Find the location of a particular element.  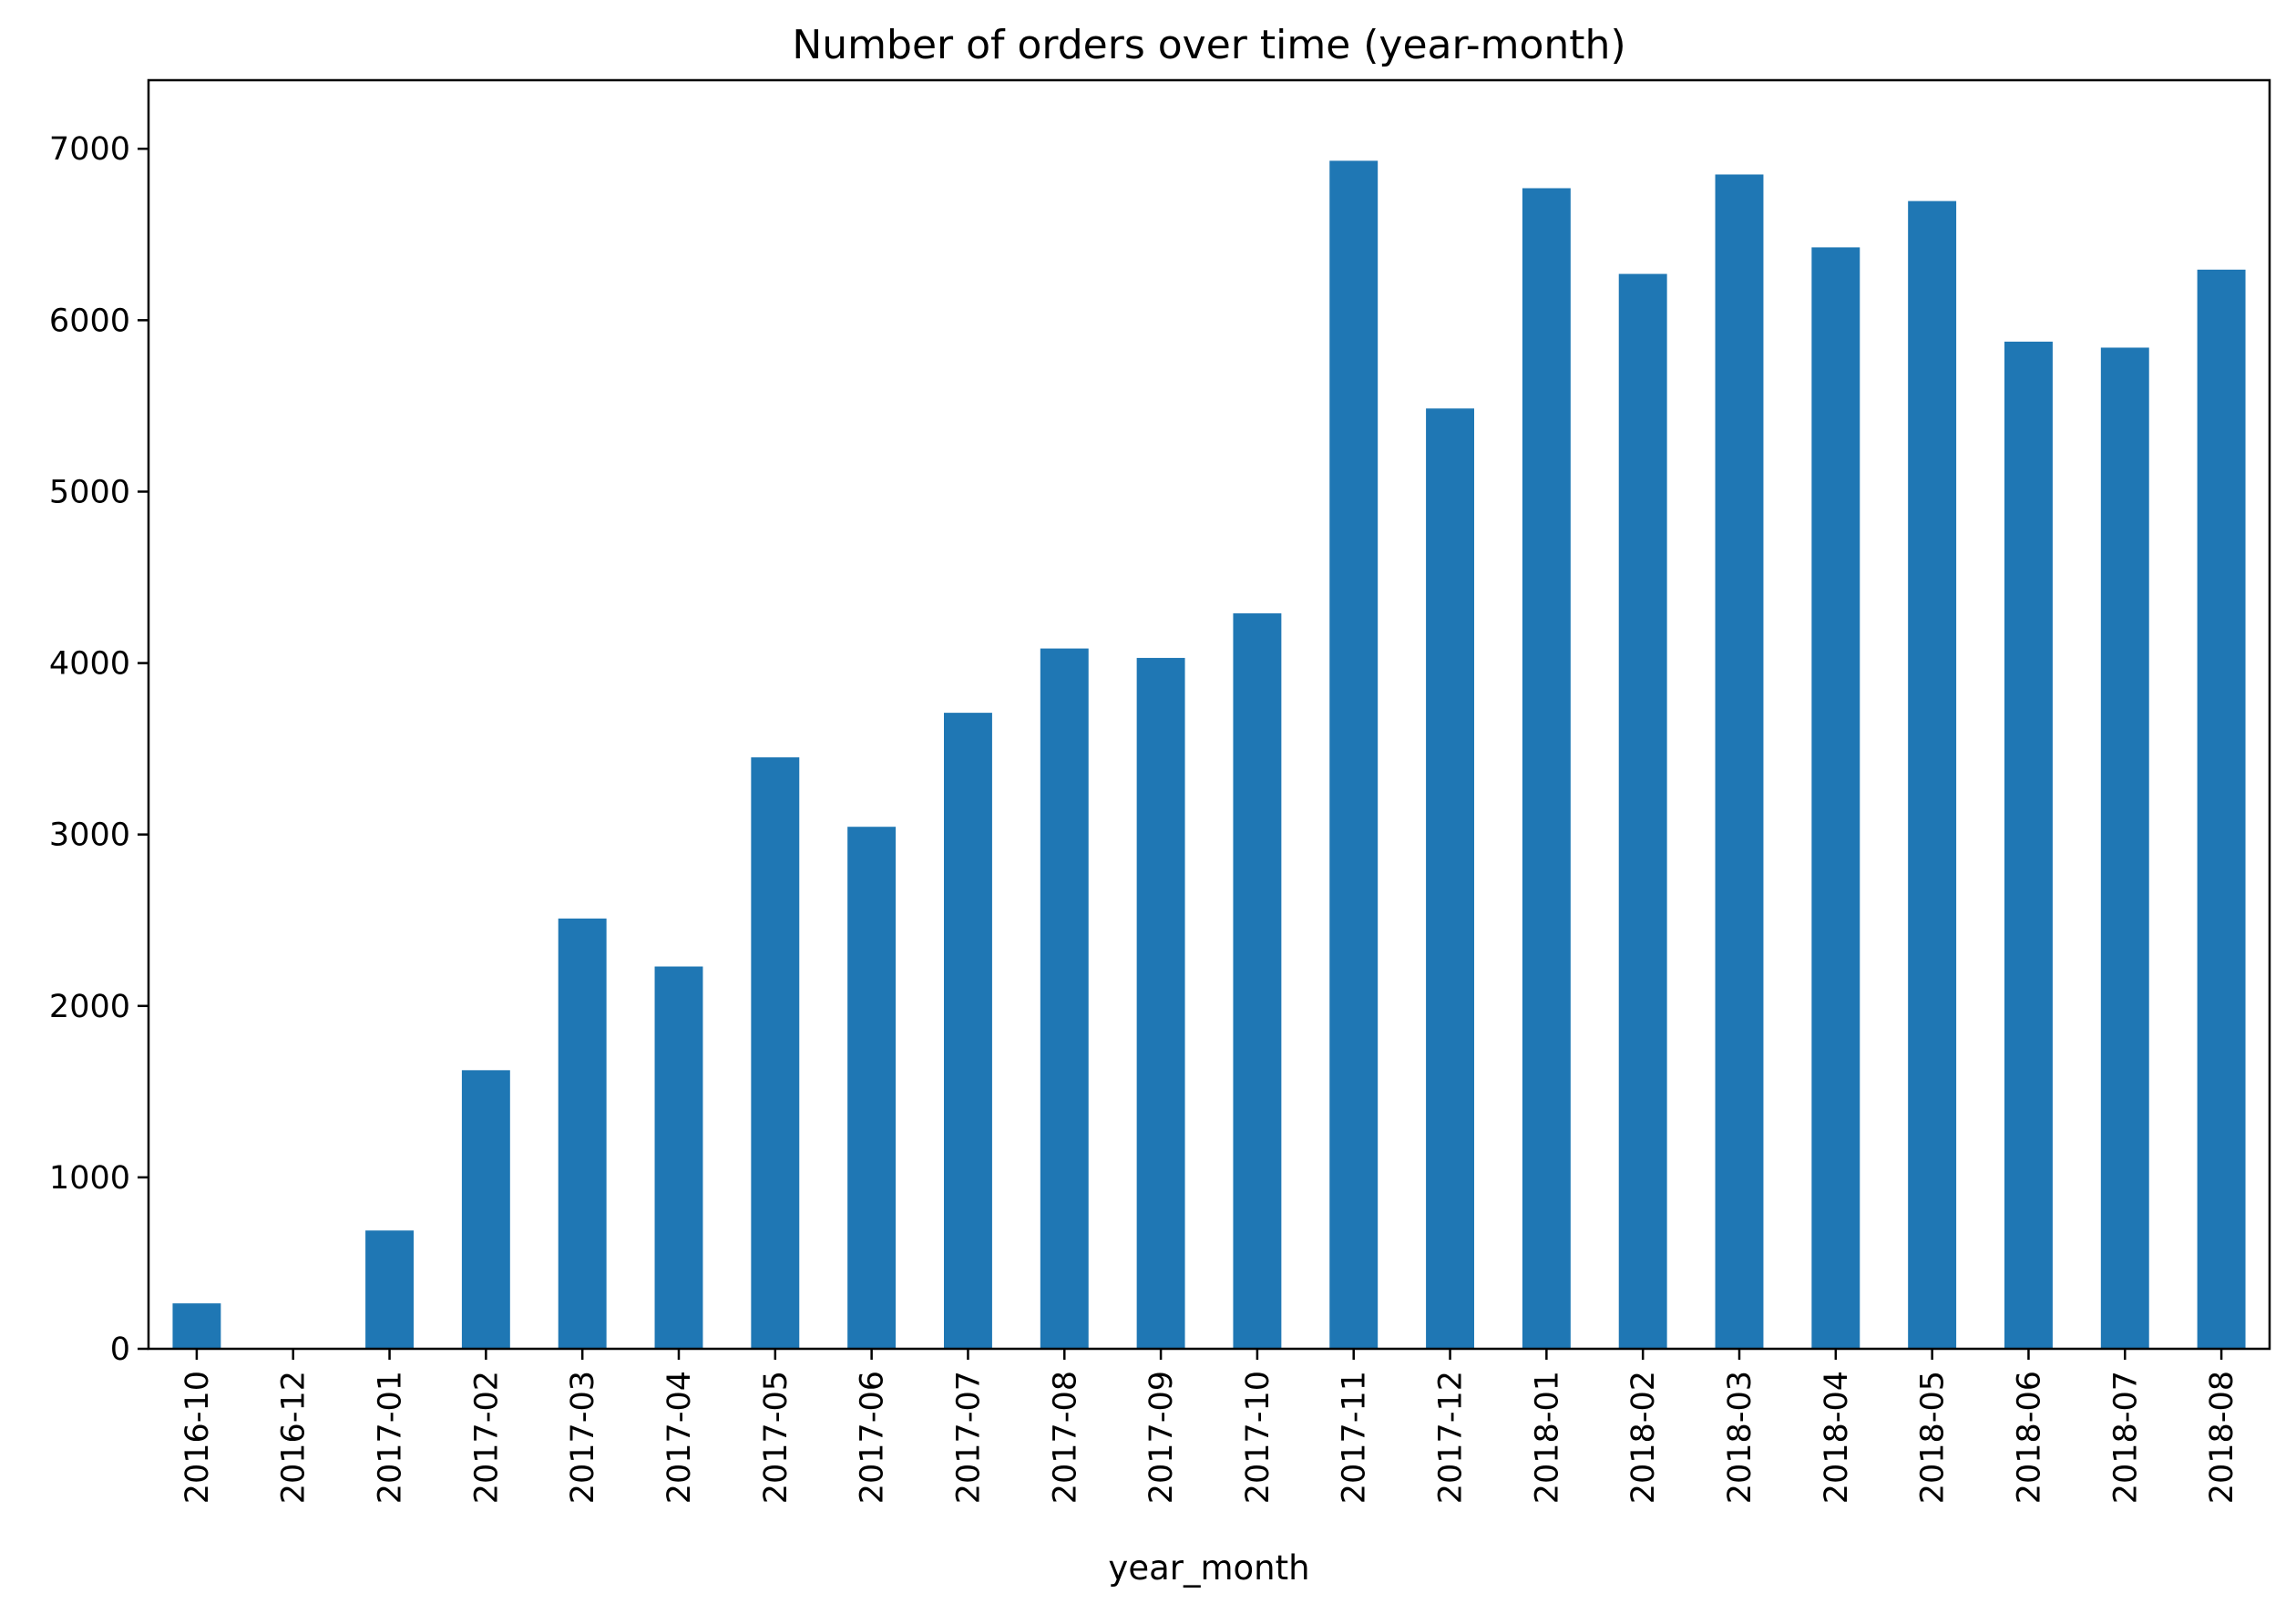

x-tick-label: 2016-10 is located at coordinates (197, 1437).